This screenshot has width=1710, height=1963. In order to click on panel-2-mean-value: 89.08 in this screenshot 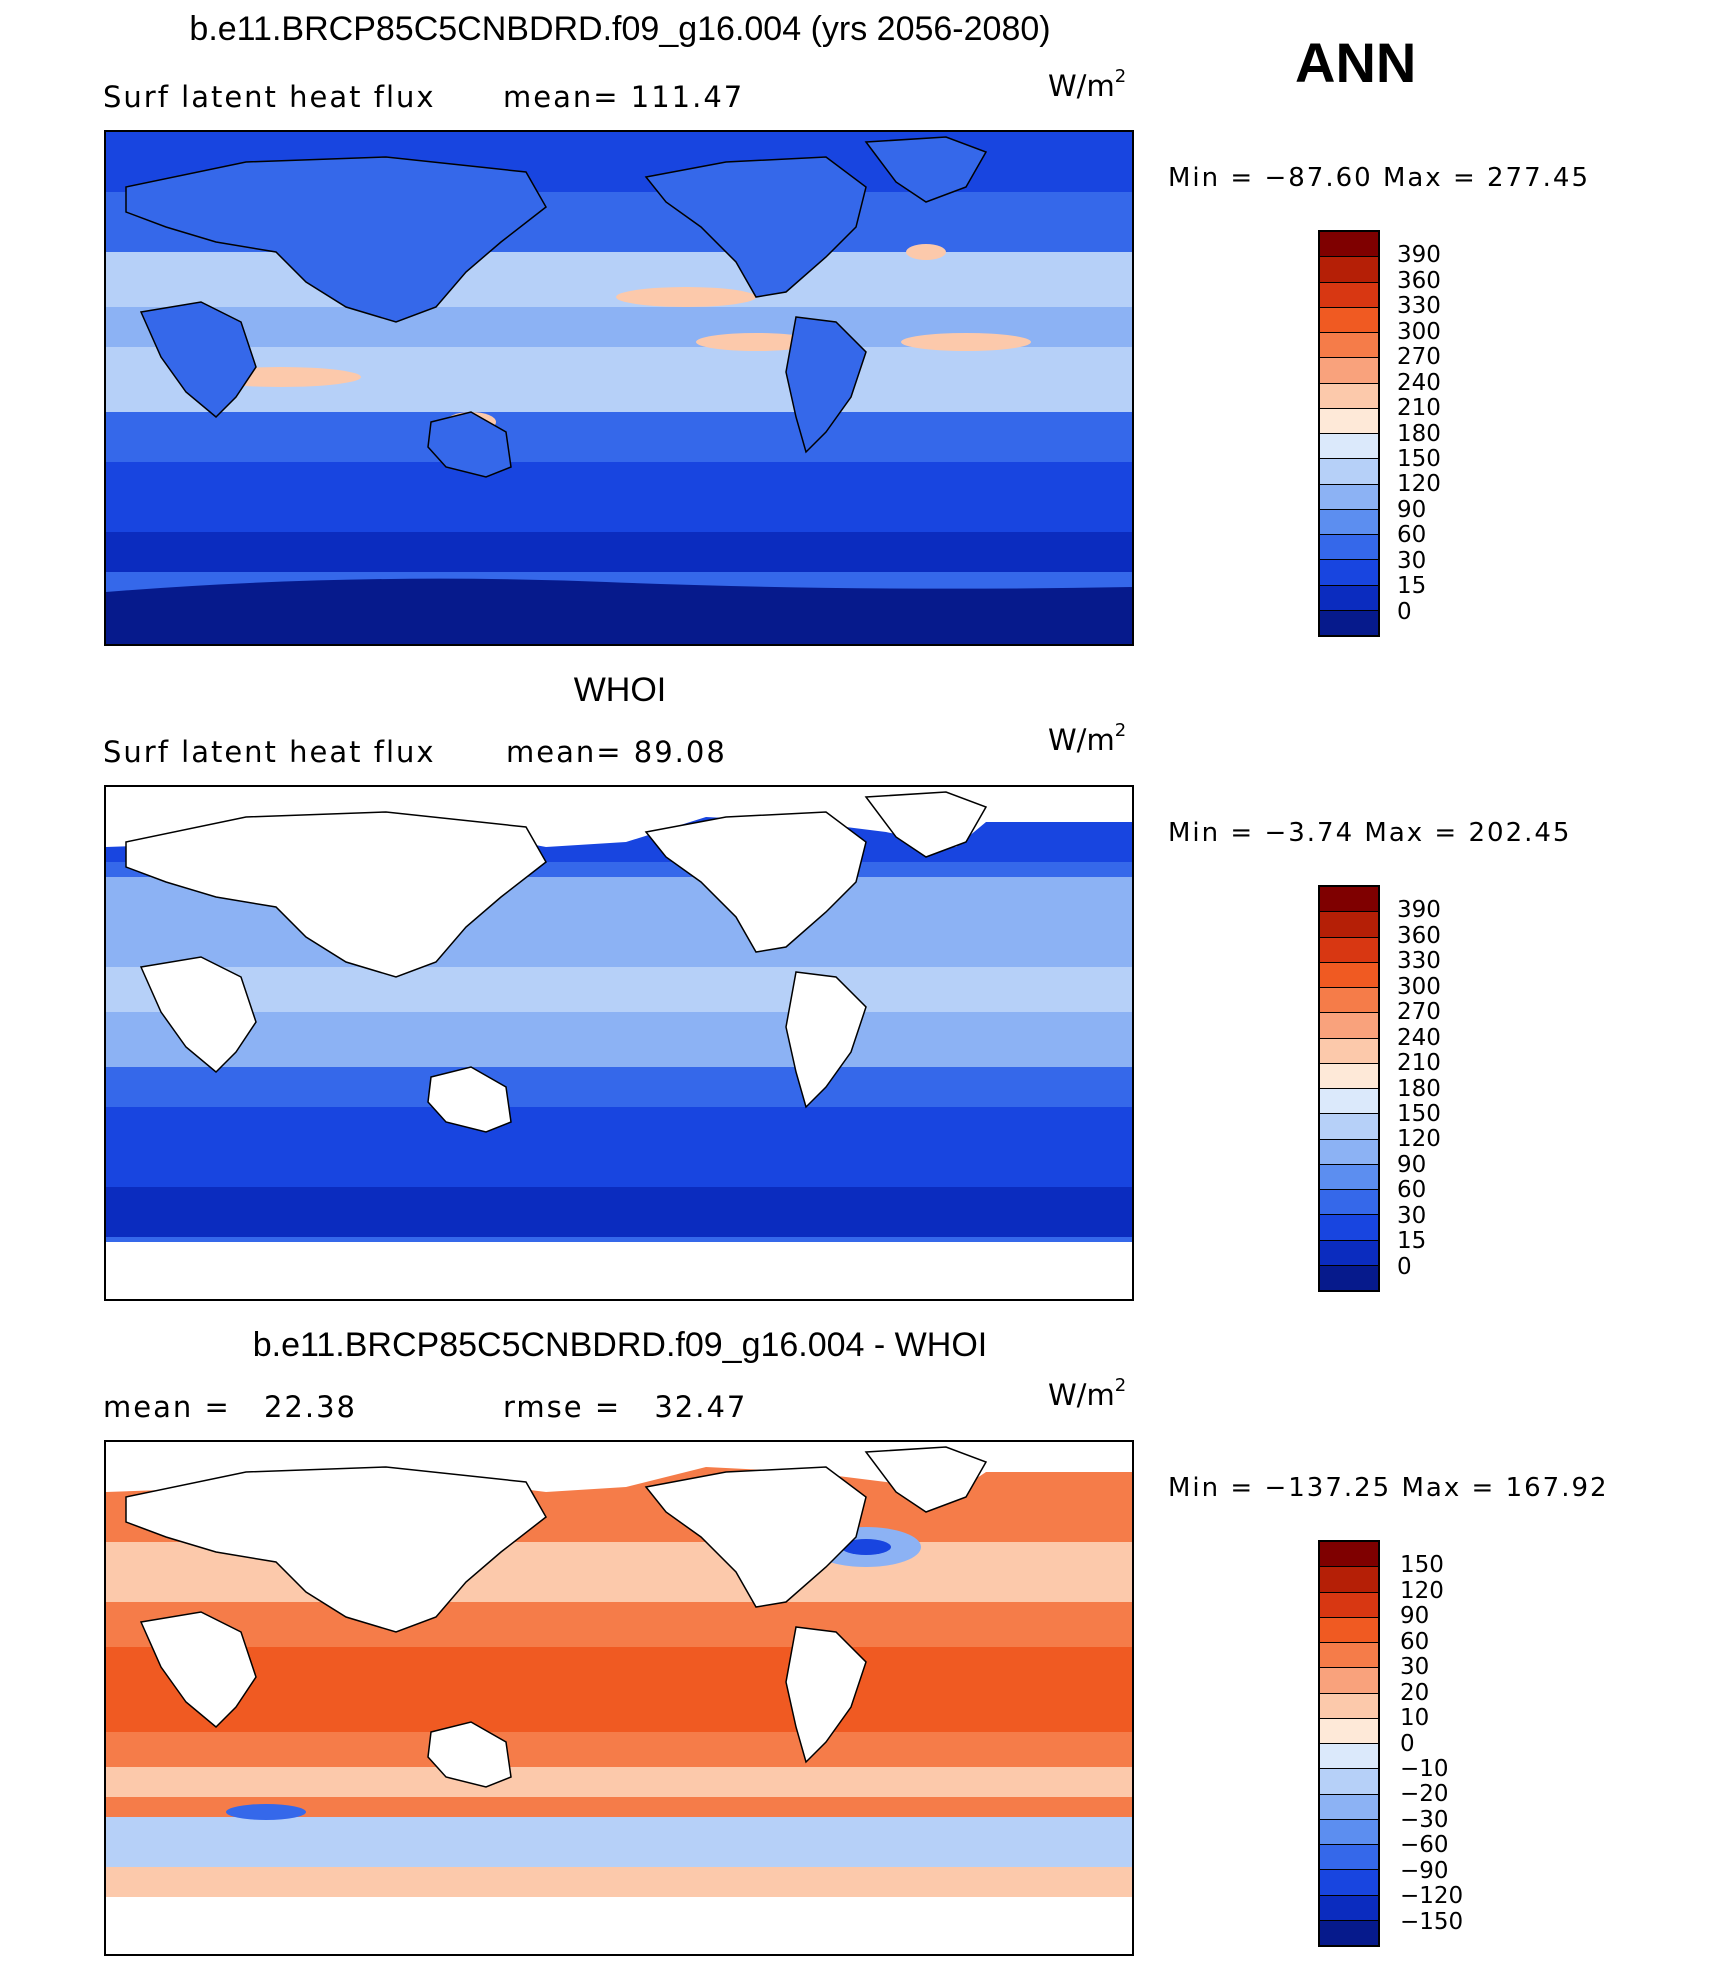, I will do `click(680, 752)`.